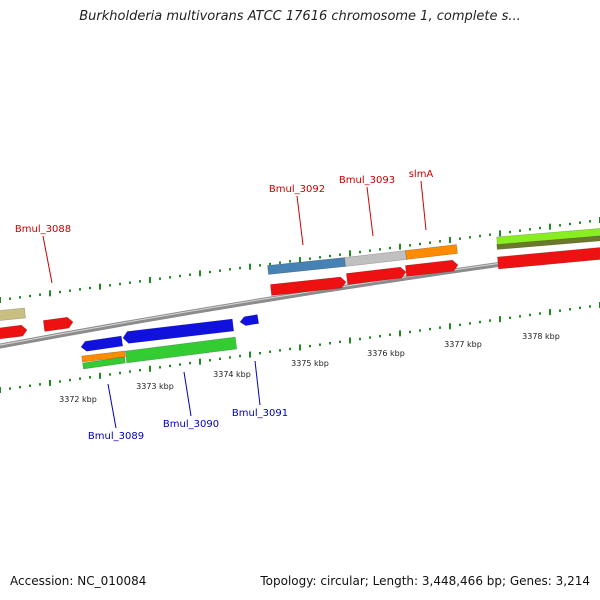 This screenshot has height=600, width=600. What do you see at coordinates (310, 363) in the screenshot?
I see `scale-tick-label: 3375 kbp` at bounding box center [310, 363].